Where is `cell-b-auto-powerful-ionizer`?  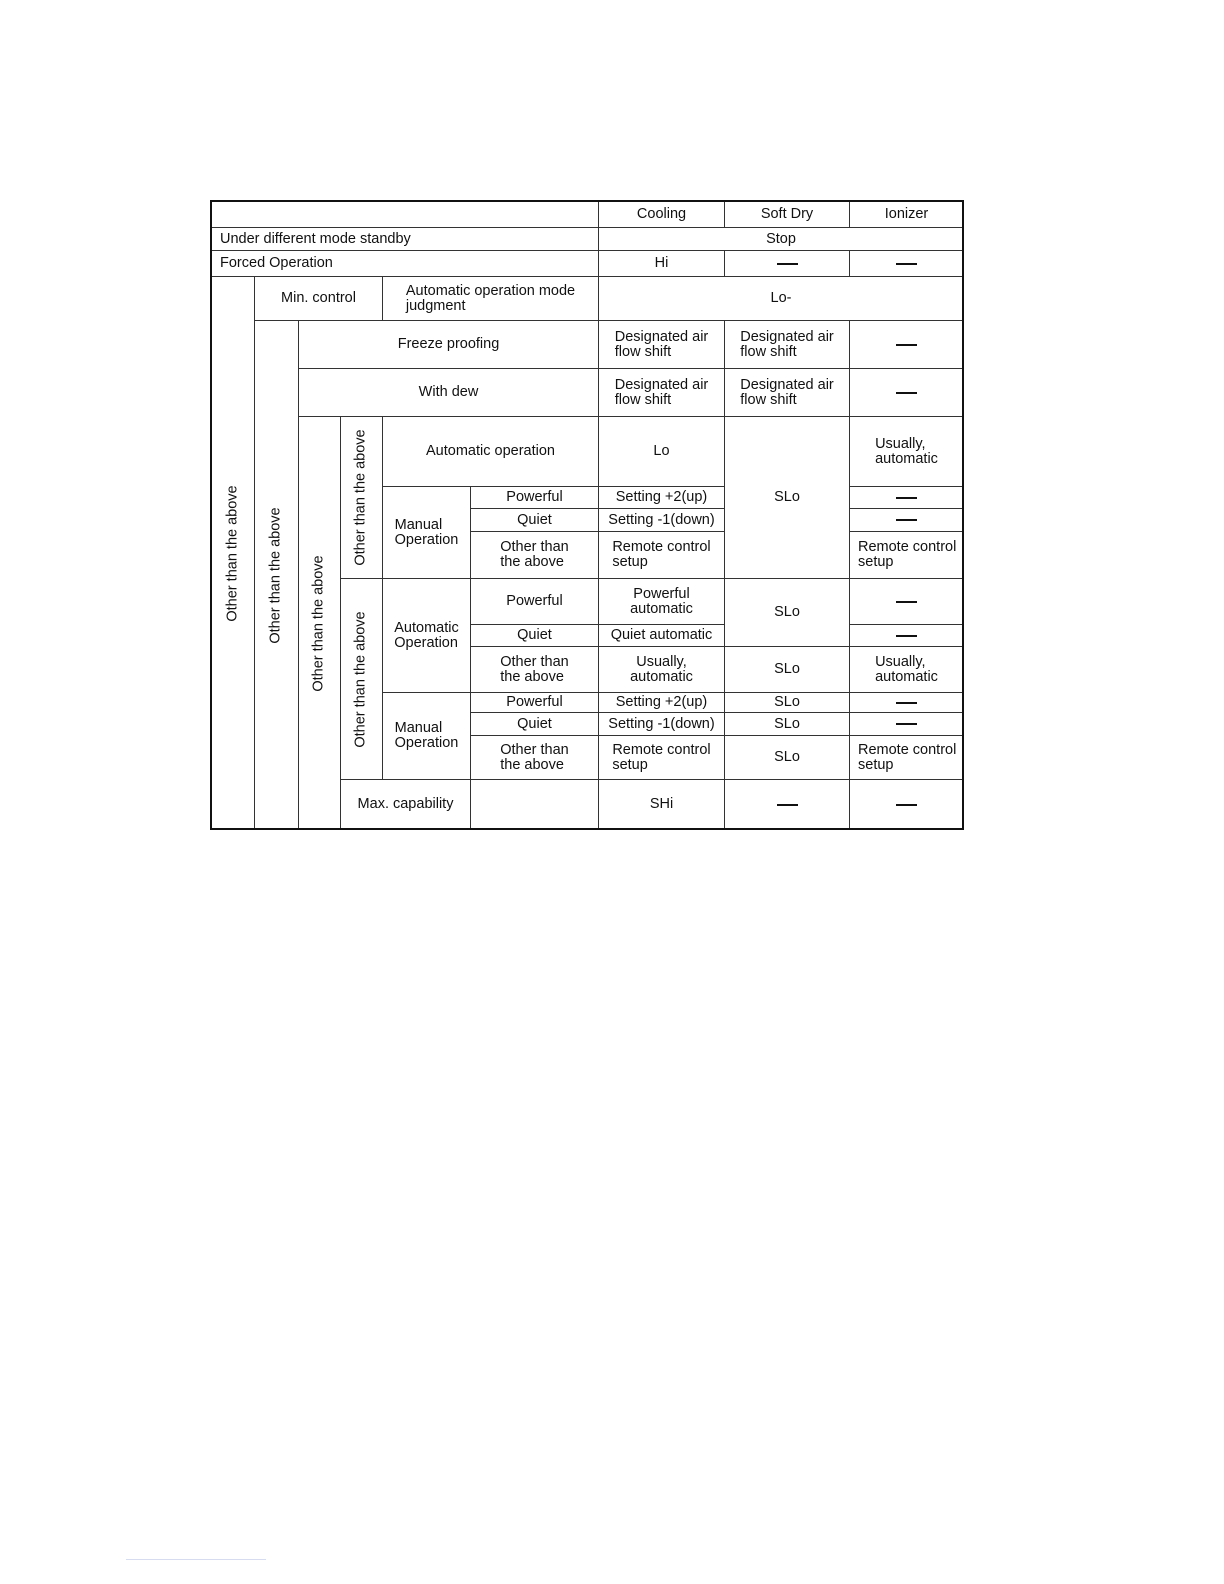 cell-b-auto-powerful-ionizer is located at coordinates (906, 601).